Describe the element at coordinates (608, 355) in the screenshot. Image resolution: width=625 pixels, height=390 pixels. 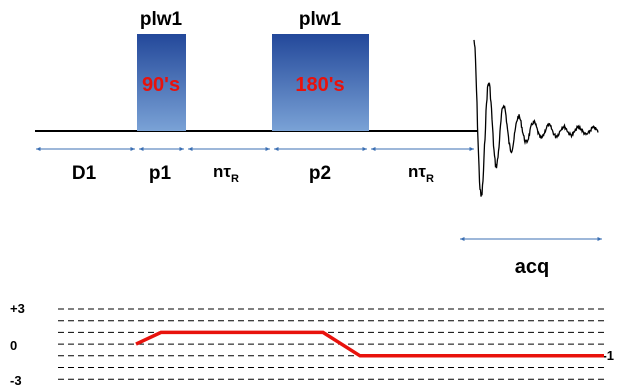
I see `level-label-end: -1` at that location.